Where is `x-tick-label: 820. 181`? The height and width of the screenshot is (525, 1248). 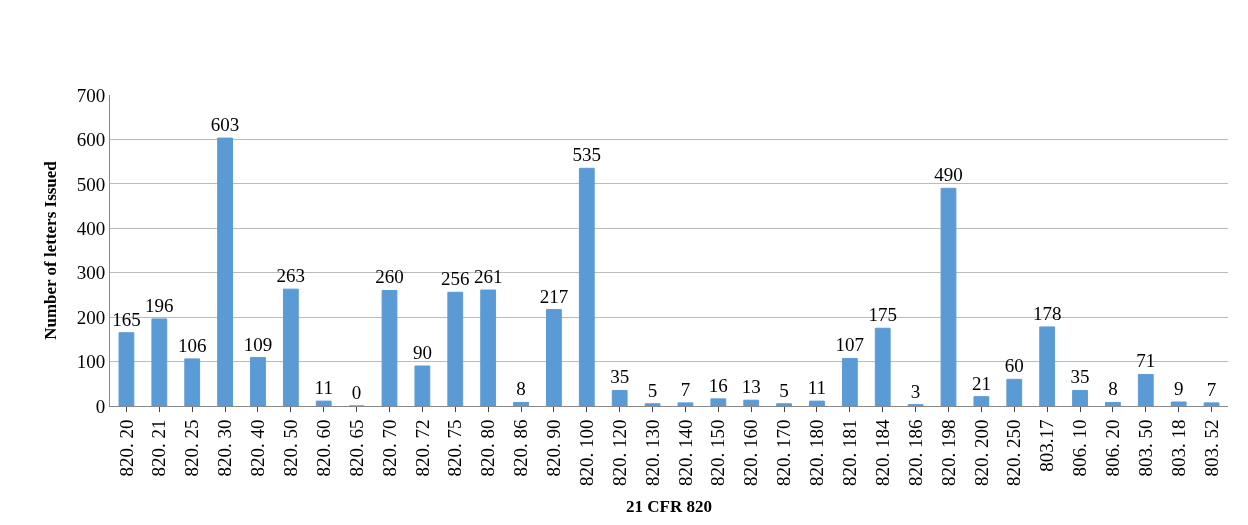
x-tick-label: 820. 181 is located at coordinates (850, 453).